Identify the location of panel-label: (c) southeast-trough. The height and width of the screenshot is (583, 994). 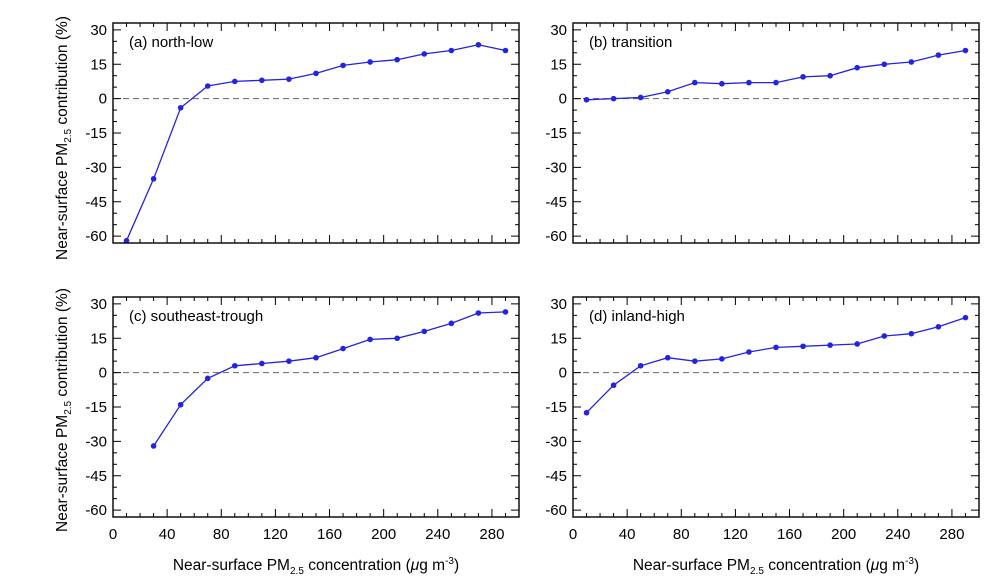
(196, 316).